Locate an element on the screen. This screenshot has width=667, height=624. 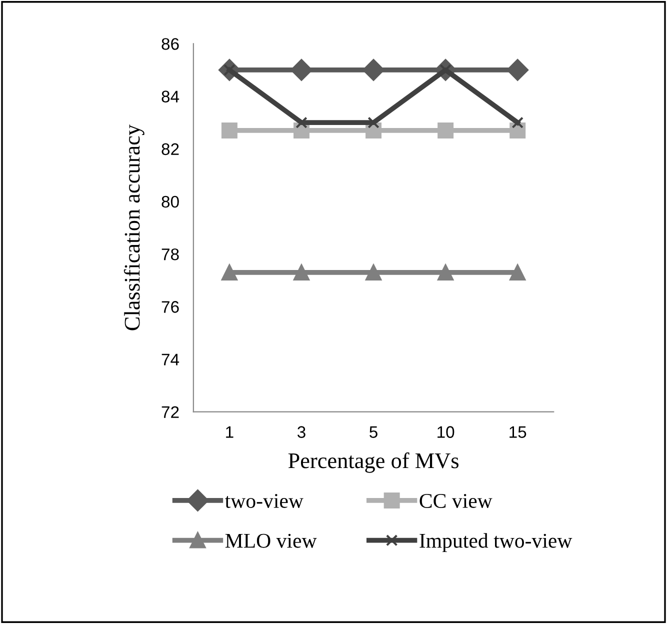
legend-label: two-view is located at coordinates (264, 501).